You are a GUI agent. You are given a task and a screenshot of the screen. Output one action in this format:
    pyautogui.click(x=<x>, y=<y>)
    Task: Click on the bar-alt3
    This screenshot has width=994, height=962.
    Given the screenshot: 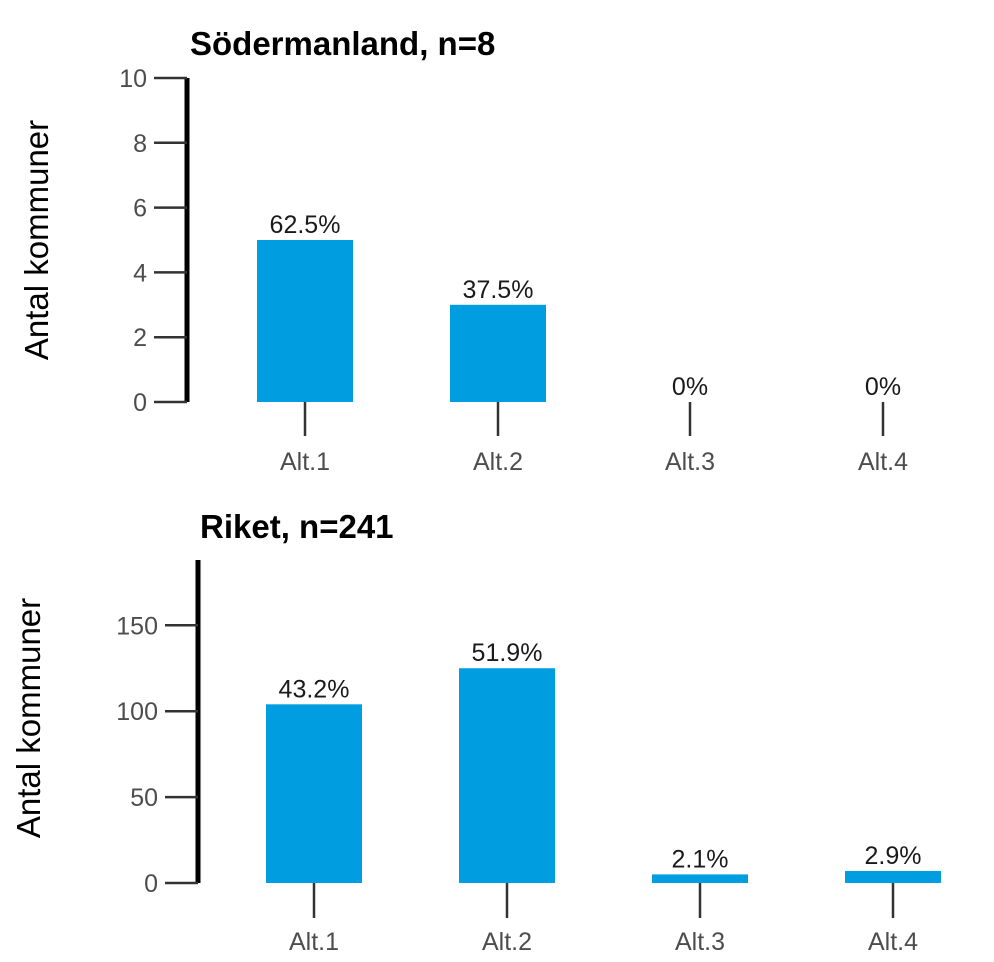 What is the action you would take?
    pyautogui.click(x=700, y=878)
    